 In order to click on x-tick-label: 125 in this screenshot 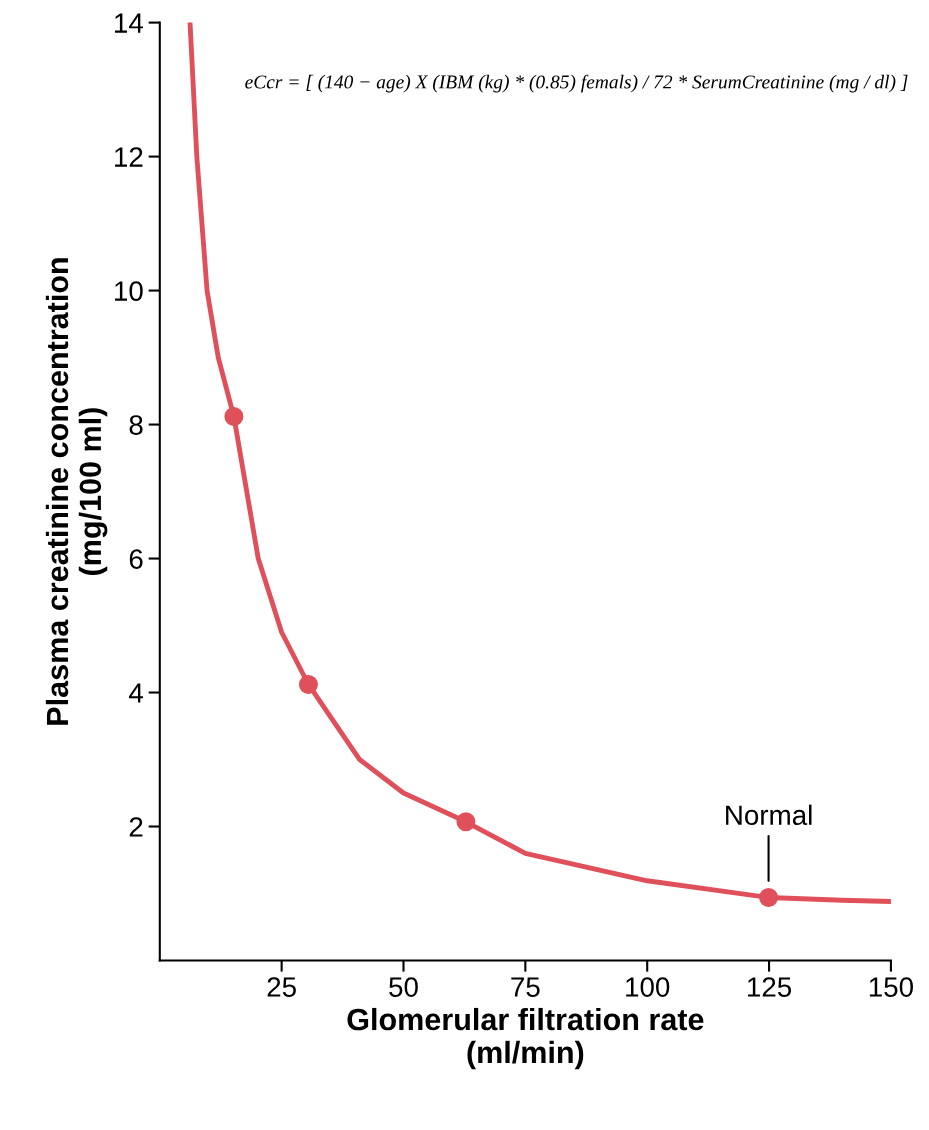, I will do `click(770, 987)`.